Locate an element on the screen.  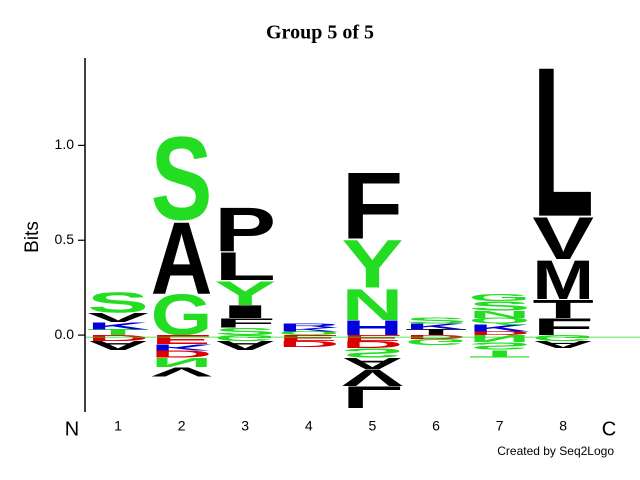
y-tick-label: 0.5 is located at coordinates (65, 239).